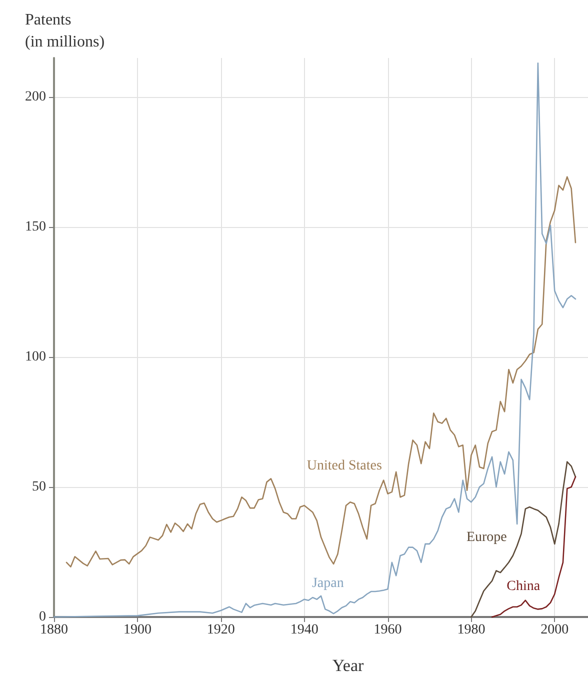 Image resolution: width=588 pixels, height=678 pixels. I want to click on y-tick-label: 100, so click(35, 357).